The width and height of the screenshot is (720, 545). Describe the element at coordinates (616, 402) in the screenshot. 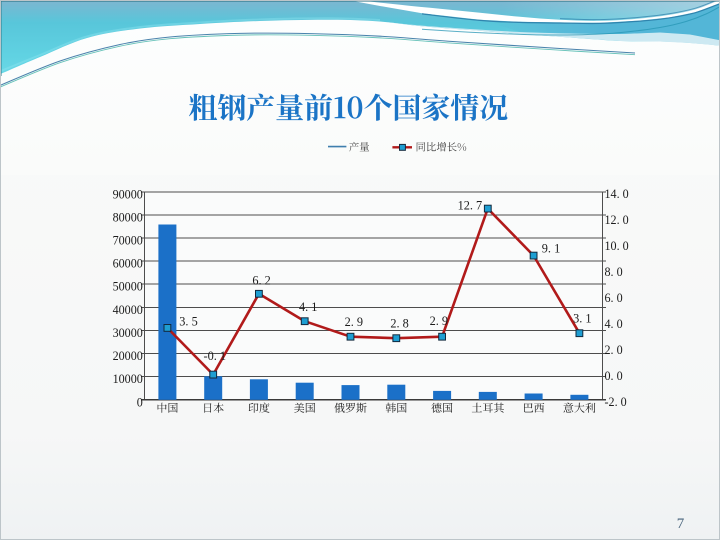

I see `svg-text: -2. 0` at that location.